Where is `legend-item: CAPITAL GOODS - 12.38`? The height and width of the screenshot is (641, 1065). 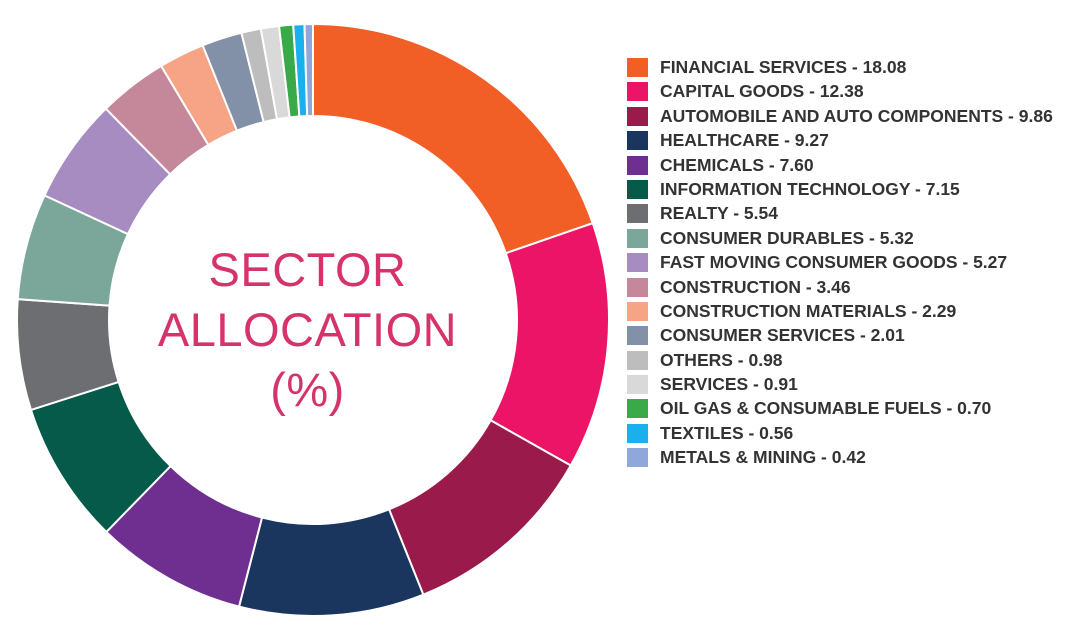 legend-item: CAPITAL GOODS - 12.38 is located at coordinates (846, 91).